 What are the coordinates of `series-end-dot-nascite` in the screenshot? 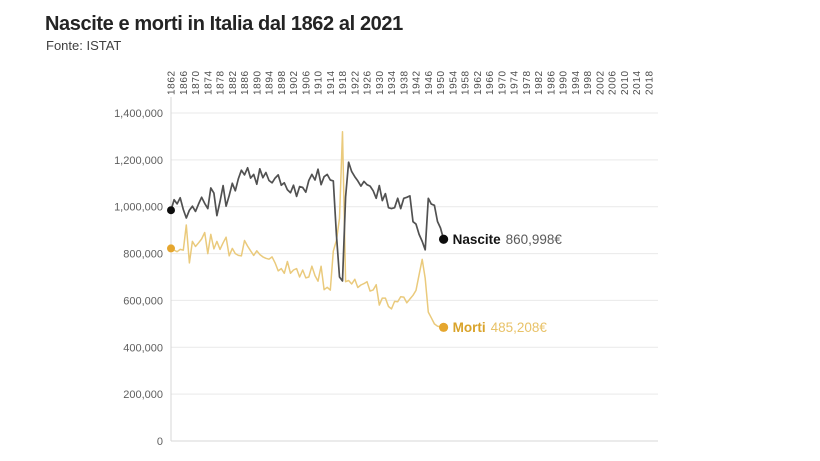 It's located at (443, 239).